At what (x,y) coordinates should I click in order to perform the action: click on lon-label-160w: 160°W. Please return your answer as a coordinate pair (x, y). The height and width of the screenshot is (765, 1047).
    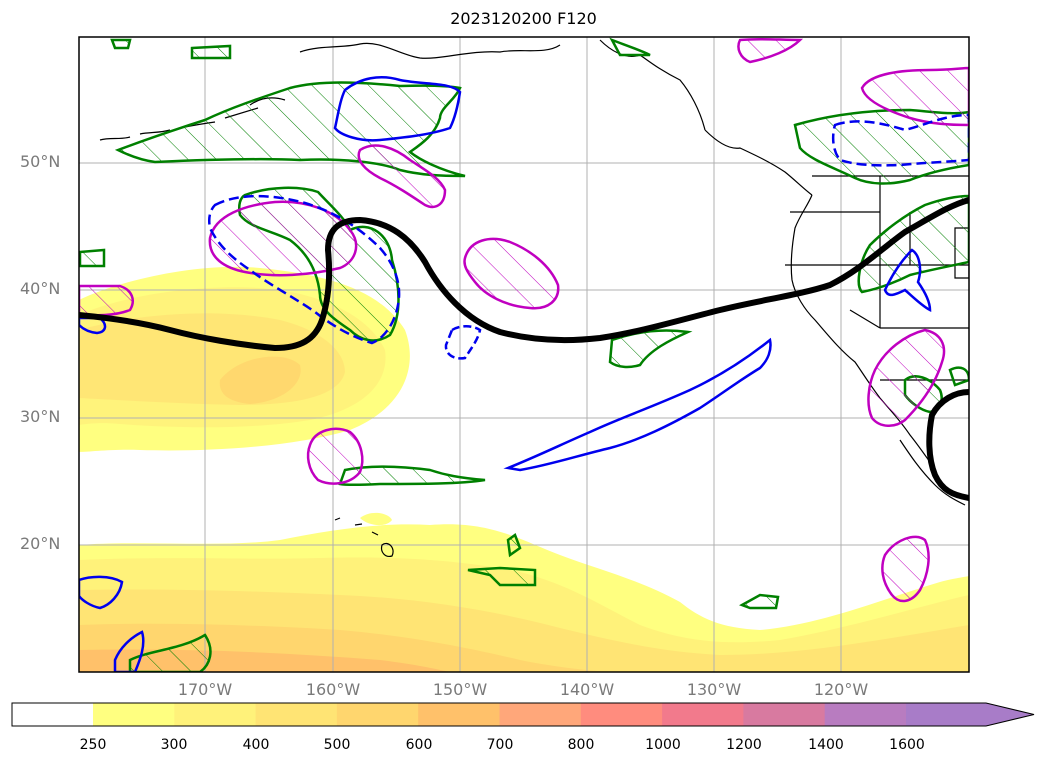
    Looking at the image, I should click on (333, 689).